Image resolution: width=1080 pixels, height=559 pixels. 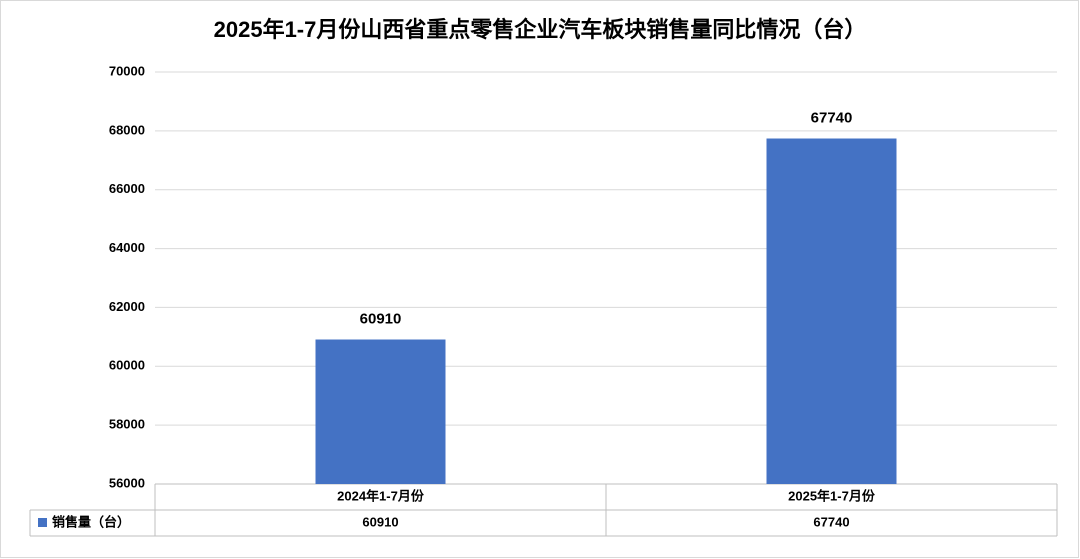 I want to click on legend-key, so click(x=42, y=522).